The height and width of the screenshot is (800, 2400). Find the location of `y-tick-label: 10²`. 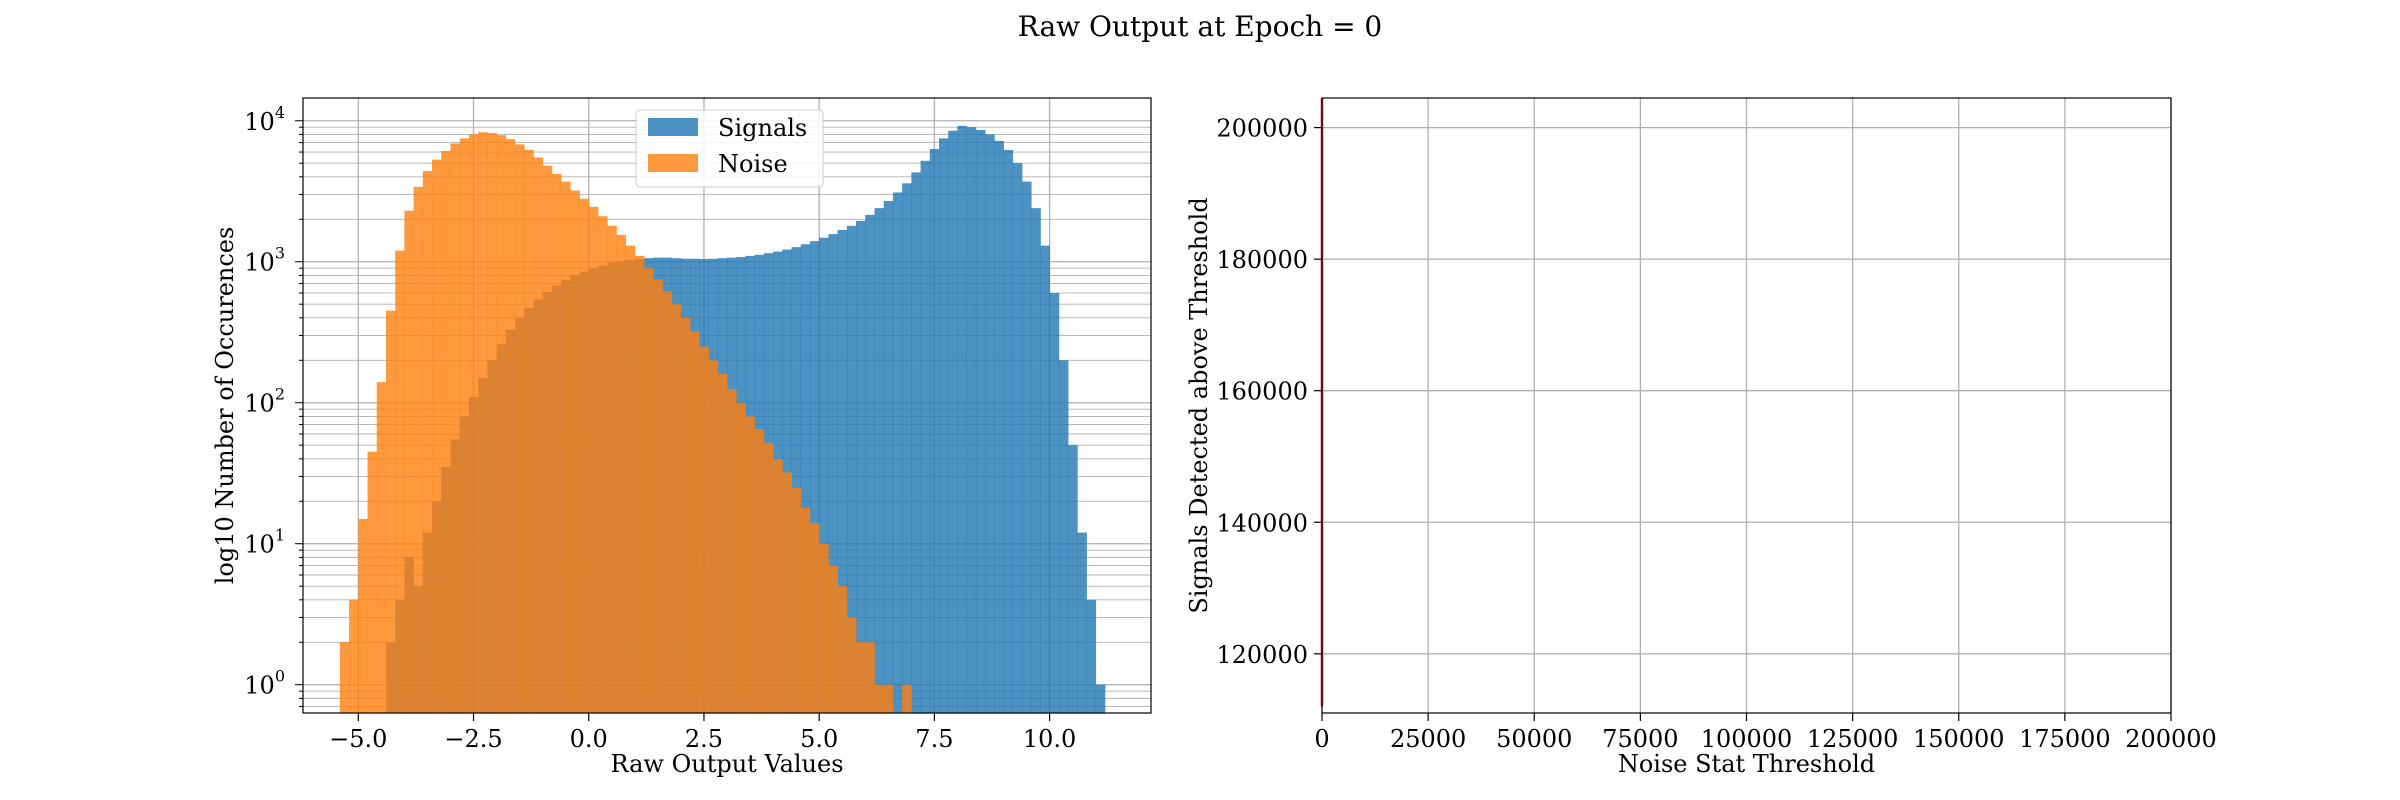

y-tick-label: 10² is located at coordinates (264, 401).